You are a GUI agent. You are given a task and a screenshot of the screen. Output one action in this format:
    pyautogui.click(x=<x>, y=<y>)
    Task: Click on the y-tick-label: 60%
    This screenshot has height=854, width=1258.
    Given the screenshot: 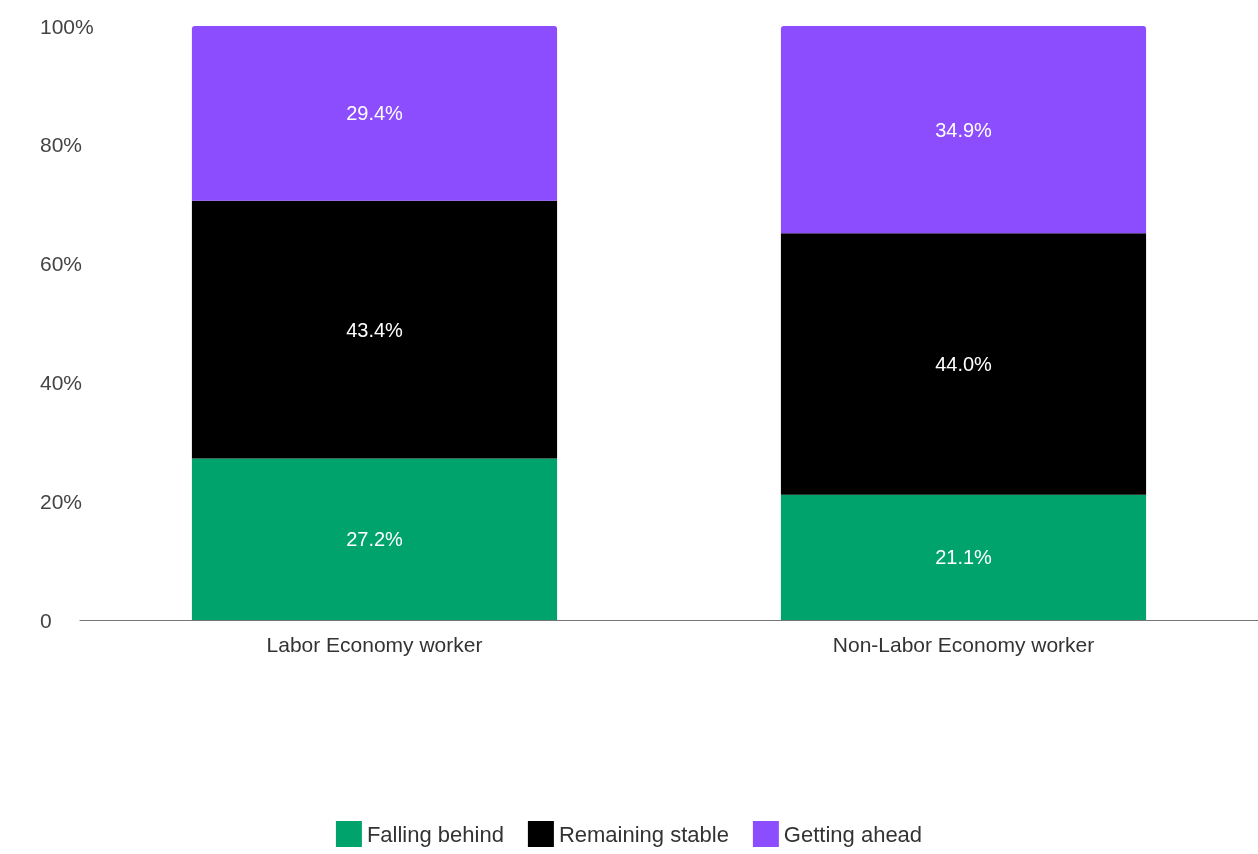 What is the action you would take?
    pyautogui.click(x=61, y=264)
    